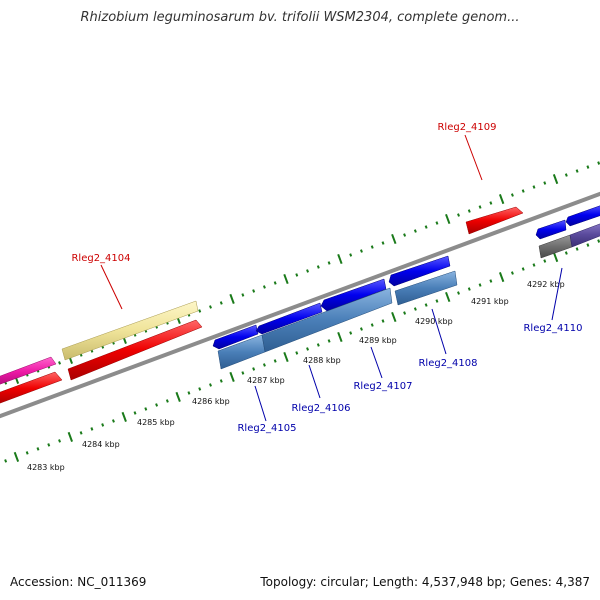 The image size is (600, 600). Describe the element at coordinates (447, 363) in the screenshot. I see `gene-label-rleg2-4108: Rleg2_4108` at that location.